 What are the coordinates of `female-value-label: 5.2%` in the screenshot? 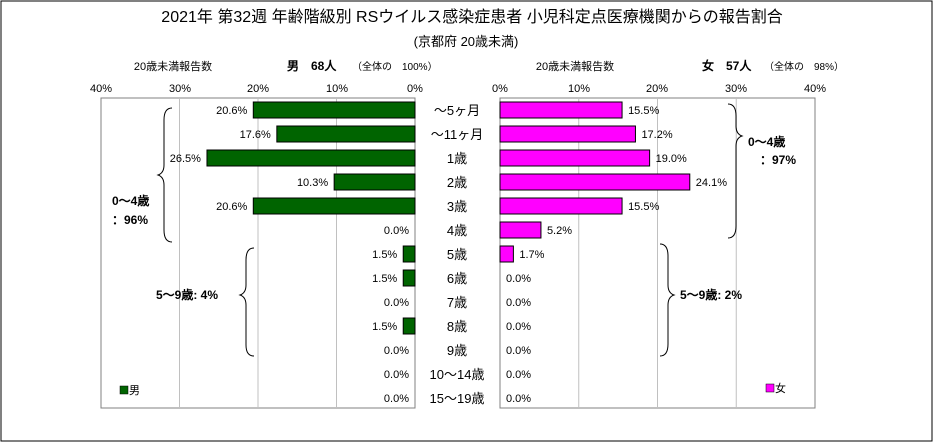 It's located at (559, 231).